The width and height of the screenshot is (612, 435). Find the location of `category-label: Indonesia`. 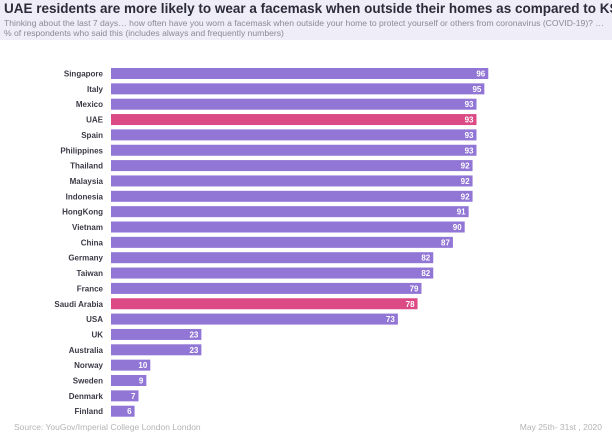

category-label: Indonesia is located at coordinates (85, 196).